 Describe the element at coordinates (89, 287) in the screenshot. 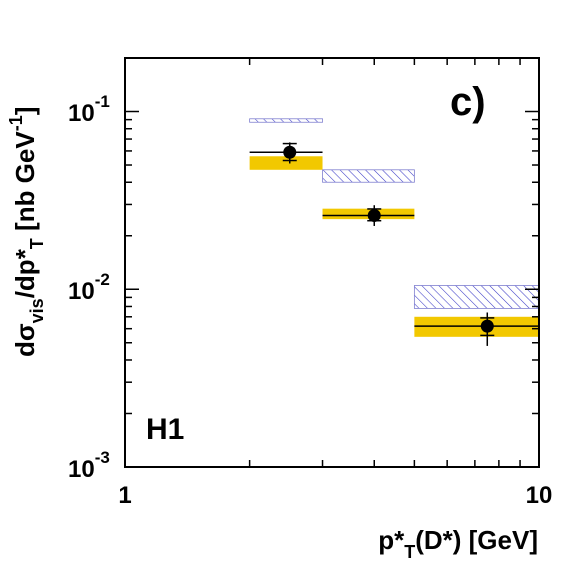

I see `y-tick-label-1e-2: 10⁻²` at that location.